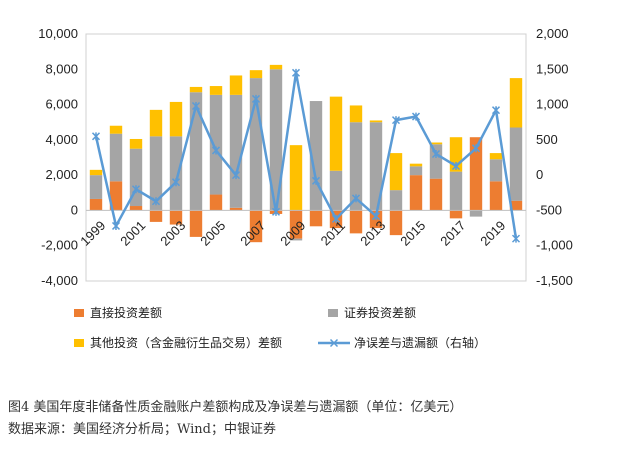 The image size is (628, 458). I want to click on left-axis-tick-label: 10,000, so click(58, 33).